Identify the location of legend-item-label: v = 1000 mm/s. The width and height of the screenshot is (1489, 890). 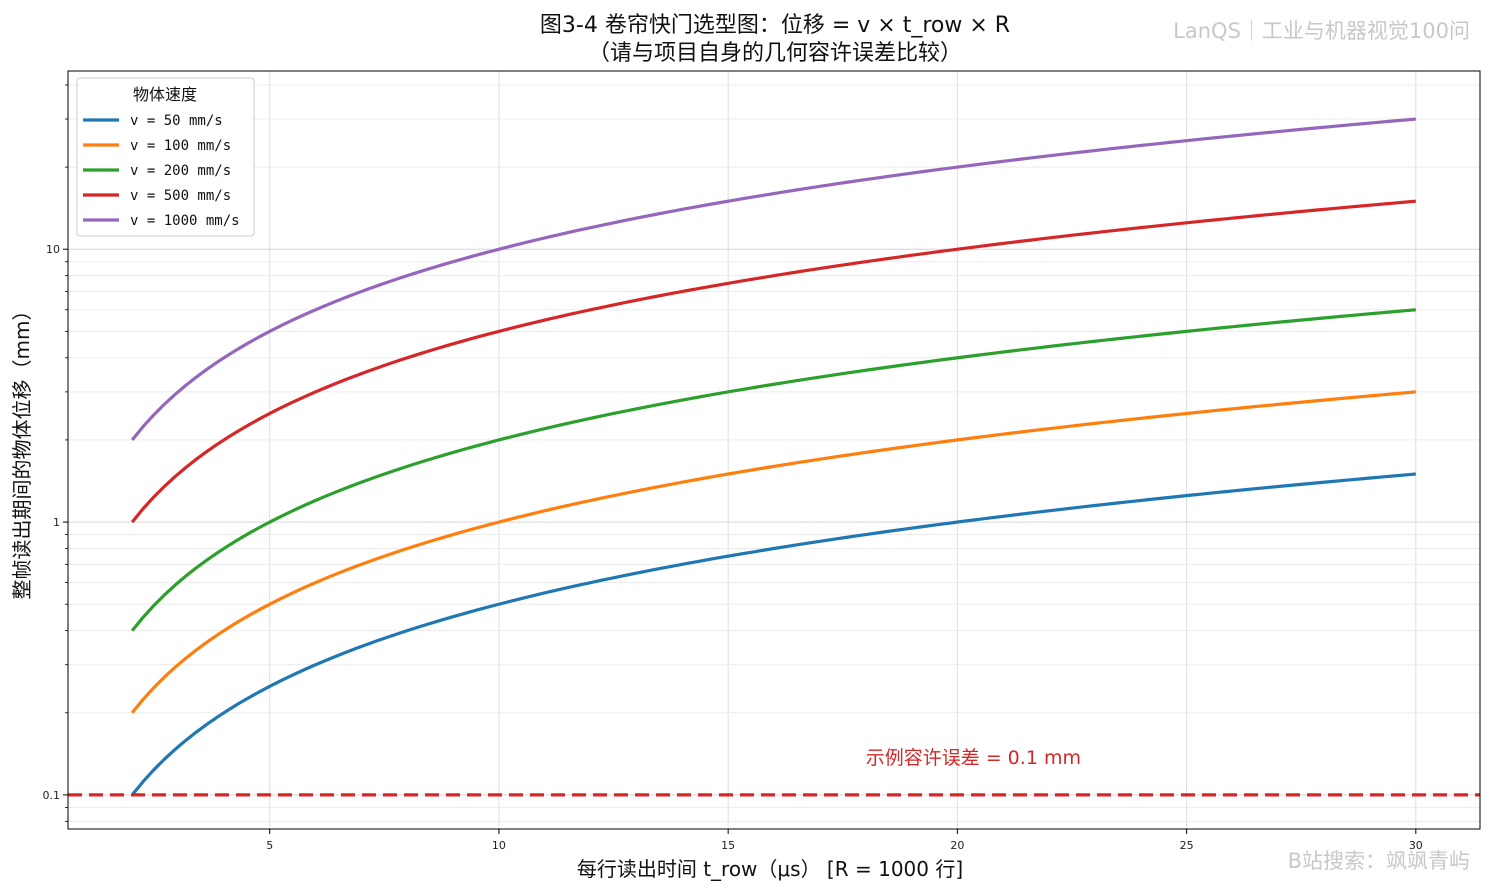
(185, 221).